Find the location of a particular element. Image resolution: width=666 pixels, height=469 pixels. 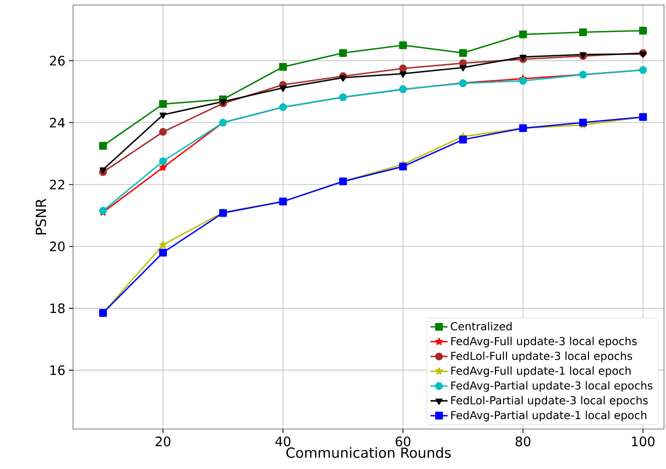

y-axis-title: PSNR is located at coordinates (41, 216).